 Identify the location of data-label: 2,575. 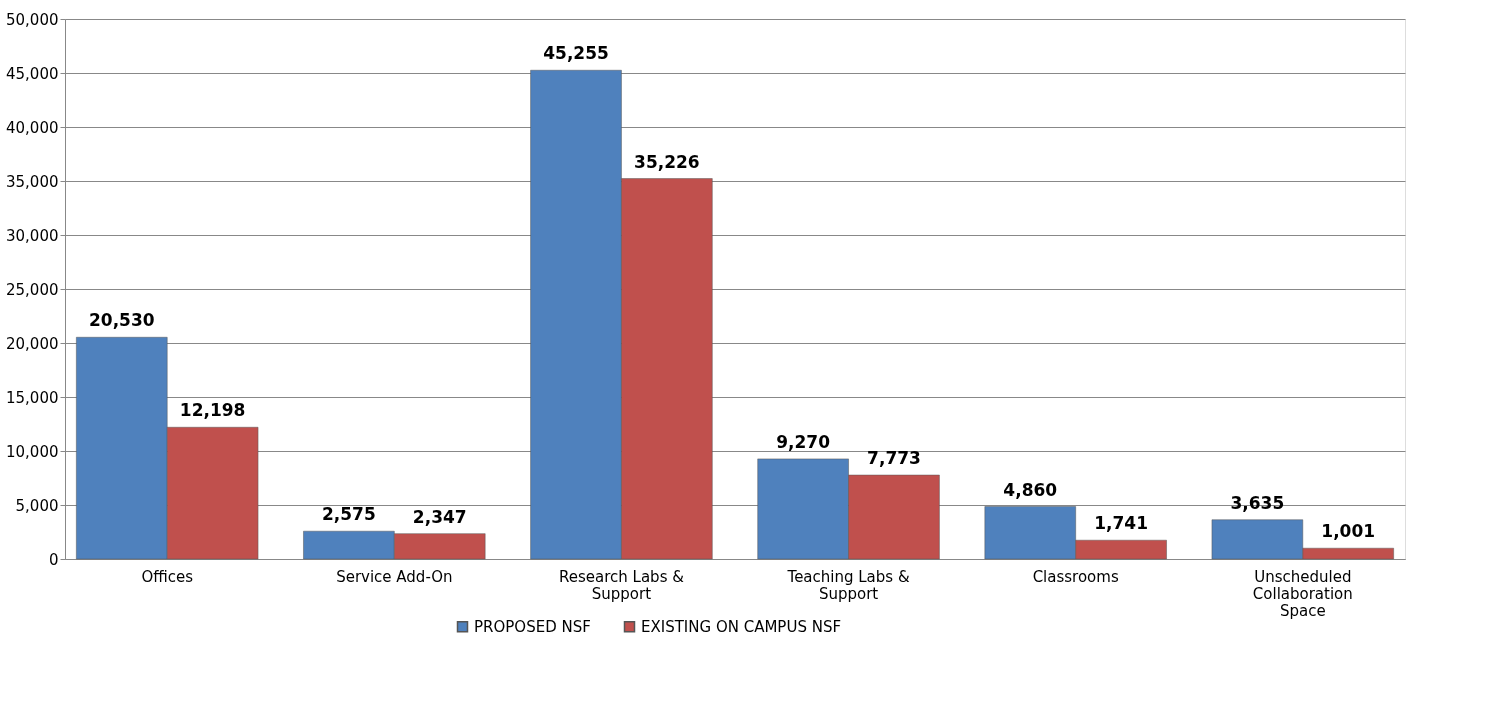
(349, 514).